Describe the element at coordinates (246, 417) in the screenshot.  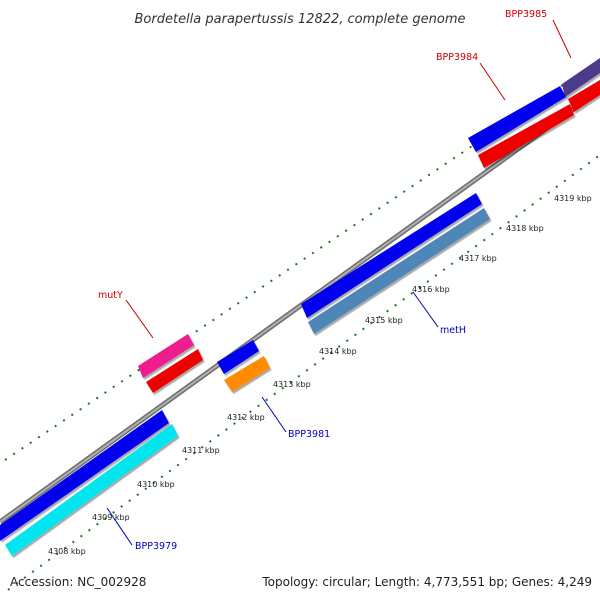
I see `tick-label: 4312 kbp` at that location.